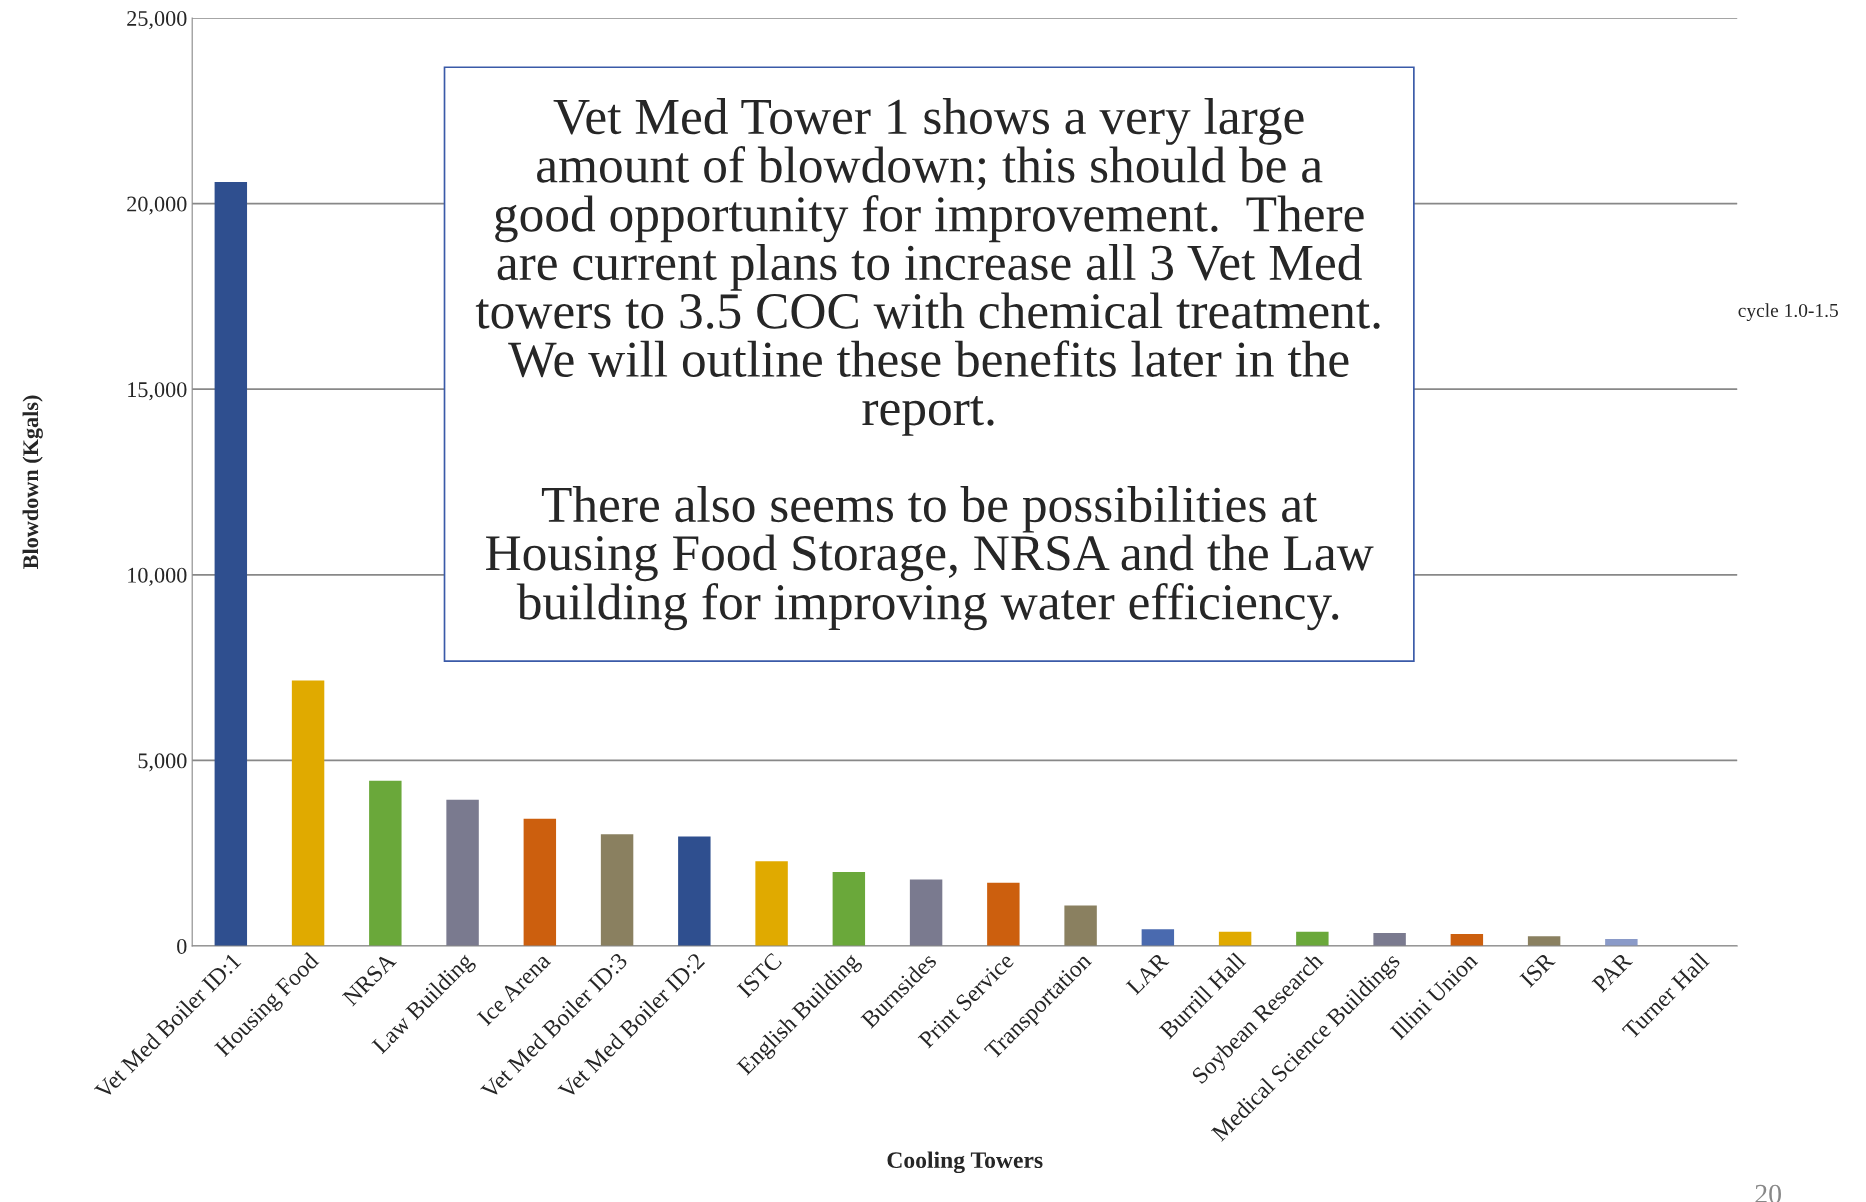 The width and height of the screenshot is (1866, 1202). Describe the element at coordinates (1537, 969) in the screenshot. I see `x-tick-label: ISR` at that location.